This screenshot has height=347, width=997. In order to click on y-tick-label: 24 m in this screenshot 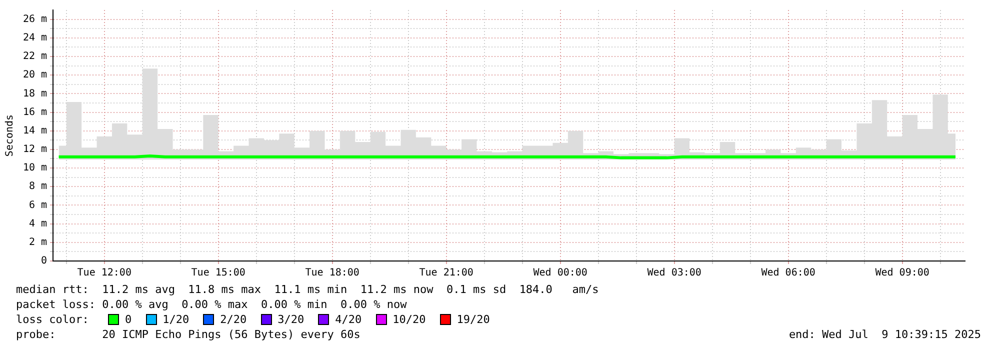, I will do `click(35, 38)`.